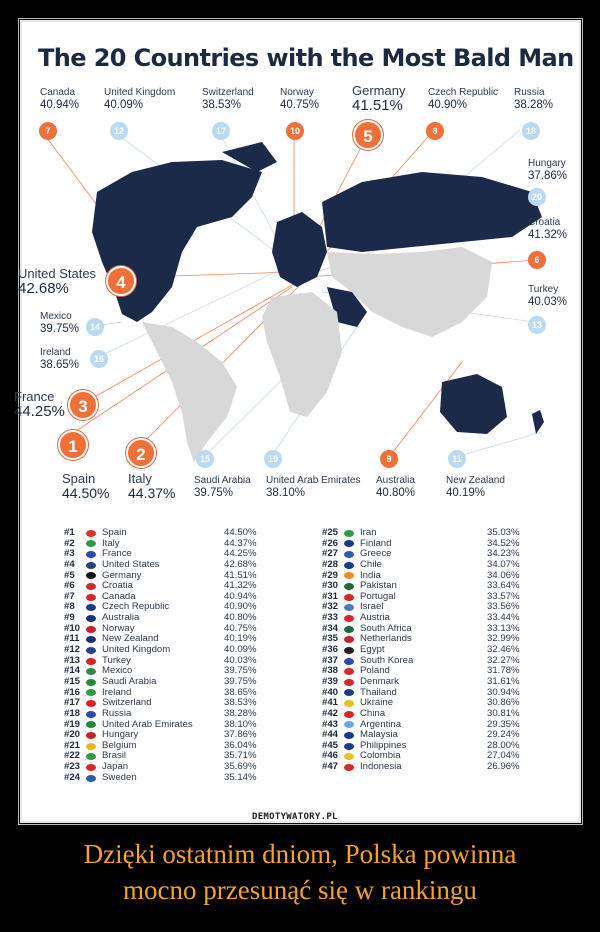 Image resolution: width=600 pixels, height=932 pixels. Describe the element at coordinates (429, 543) in the screenshot. I see `ranking-row: #26 Finland 34.52%` at that location.